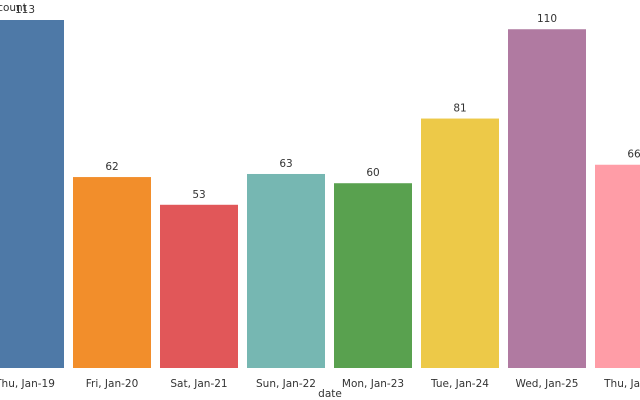 This screenshot has width=640, height=400. What do you see at coordinates (459, 109) in the screenshot?
I see `bar-value-label: 81` at bounding box center [459, 109].